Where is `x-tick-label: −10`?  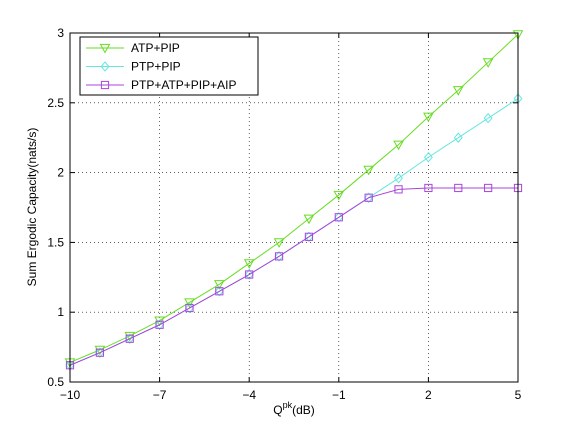
x-tick-label: −10 is located at coordinates (70, 395).